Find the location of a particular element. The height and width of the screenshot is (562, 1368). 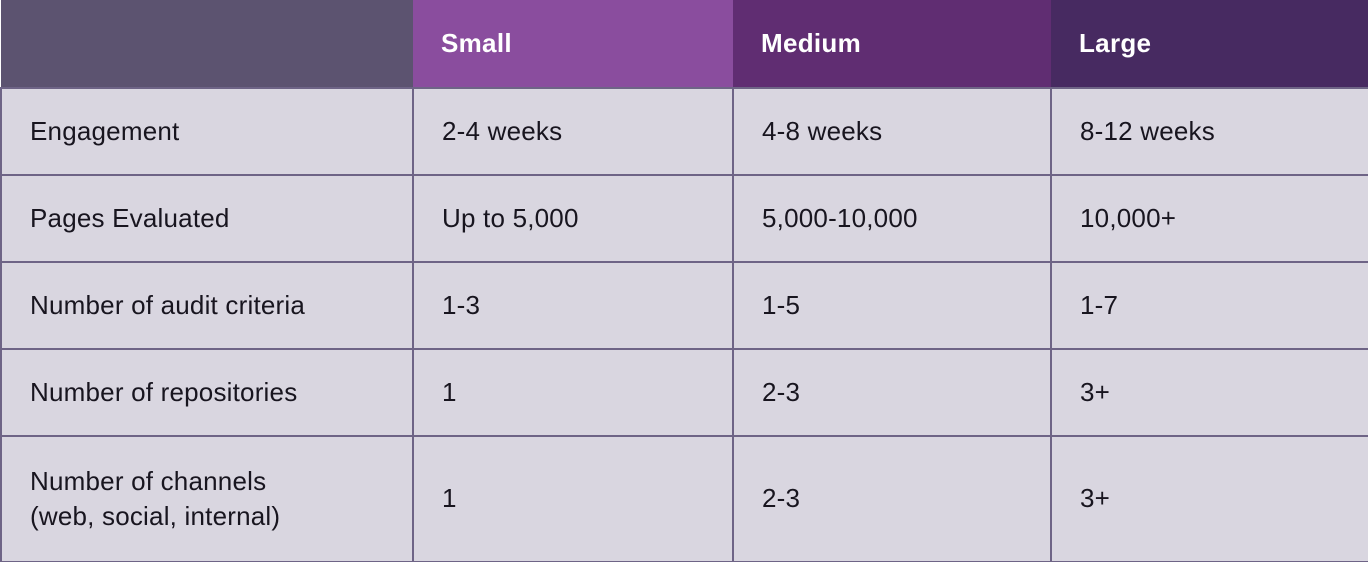

cell-criteria-medium: 1-5 is located at coordinates (892, 305).